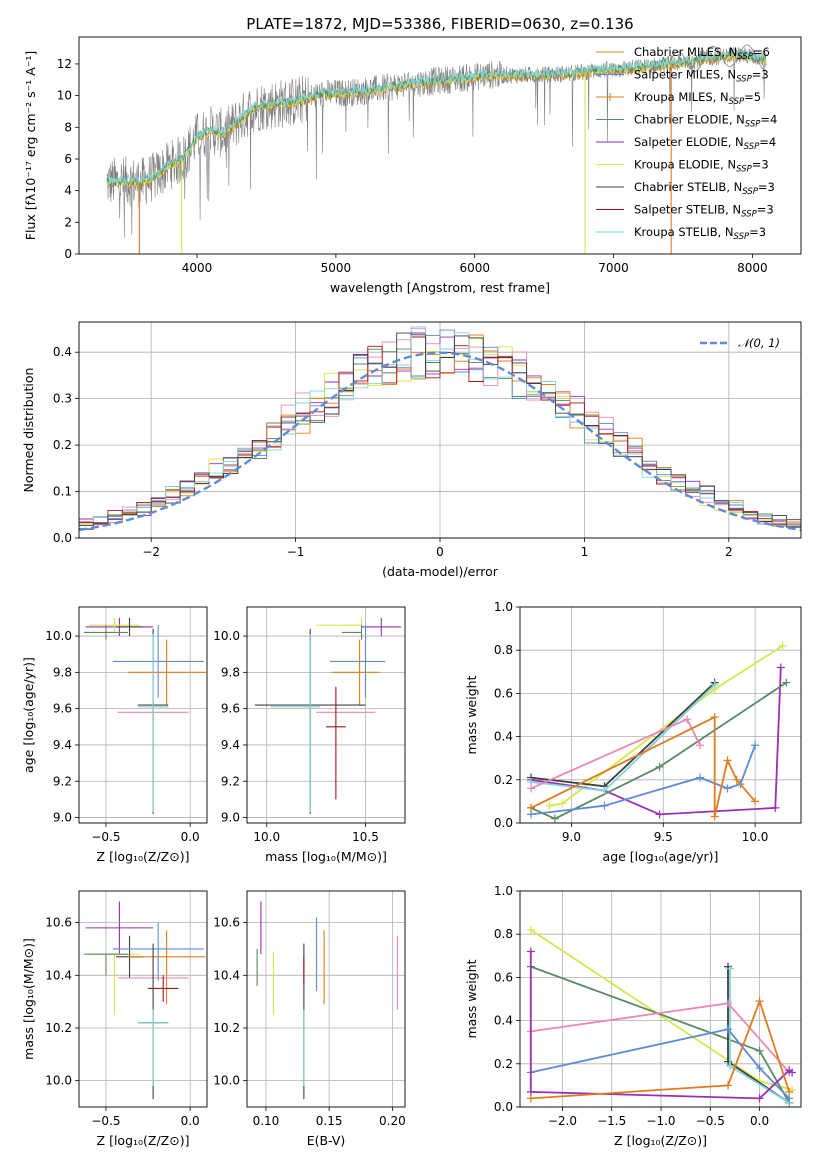 The image size is (819, 1170). What do you see at coordinates (503, 823) in the screenshot?
I see `weight_vs_age-ytick-label: 0.0` at bounding box center [503, 823].